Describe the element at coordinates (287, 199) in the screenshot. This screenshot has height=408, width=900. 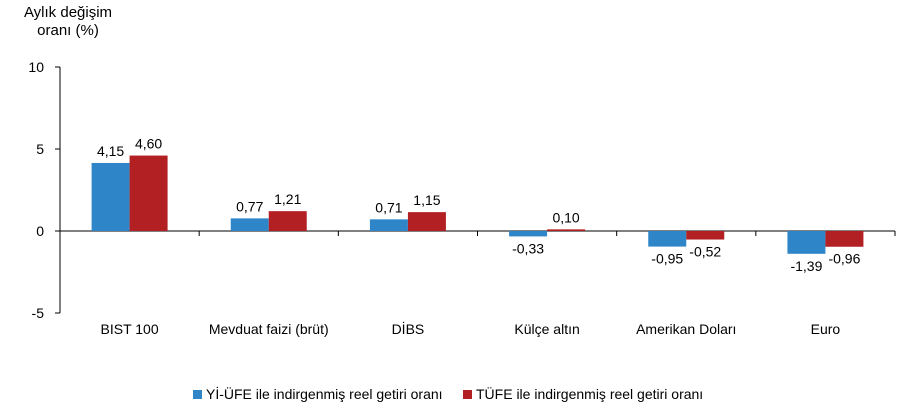
I see `data-label: 1,21` at that location.